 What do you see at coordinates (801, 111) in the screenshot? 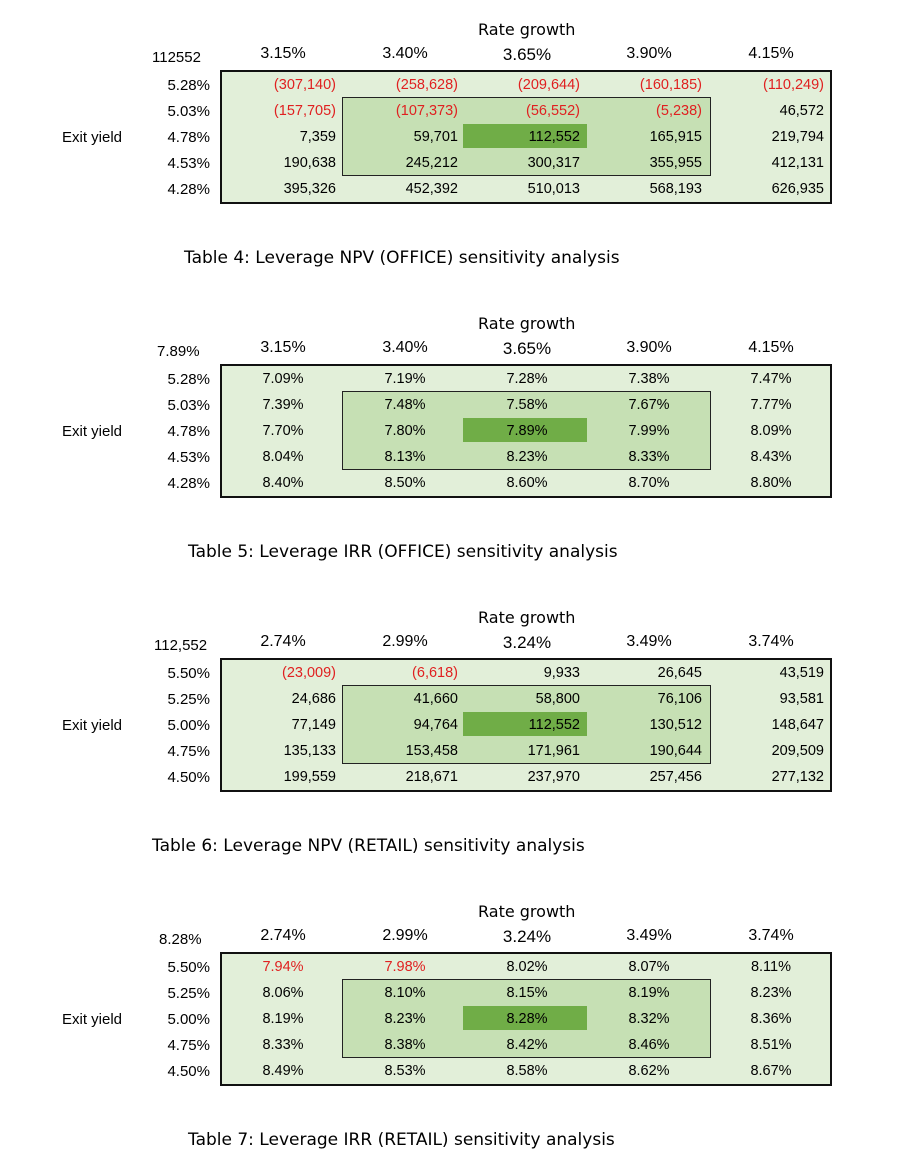
I see `table-cell: 46,572` at bounding box center [801, 111].